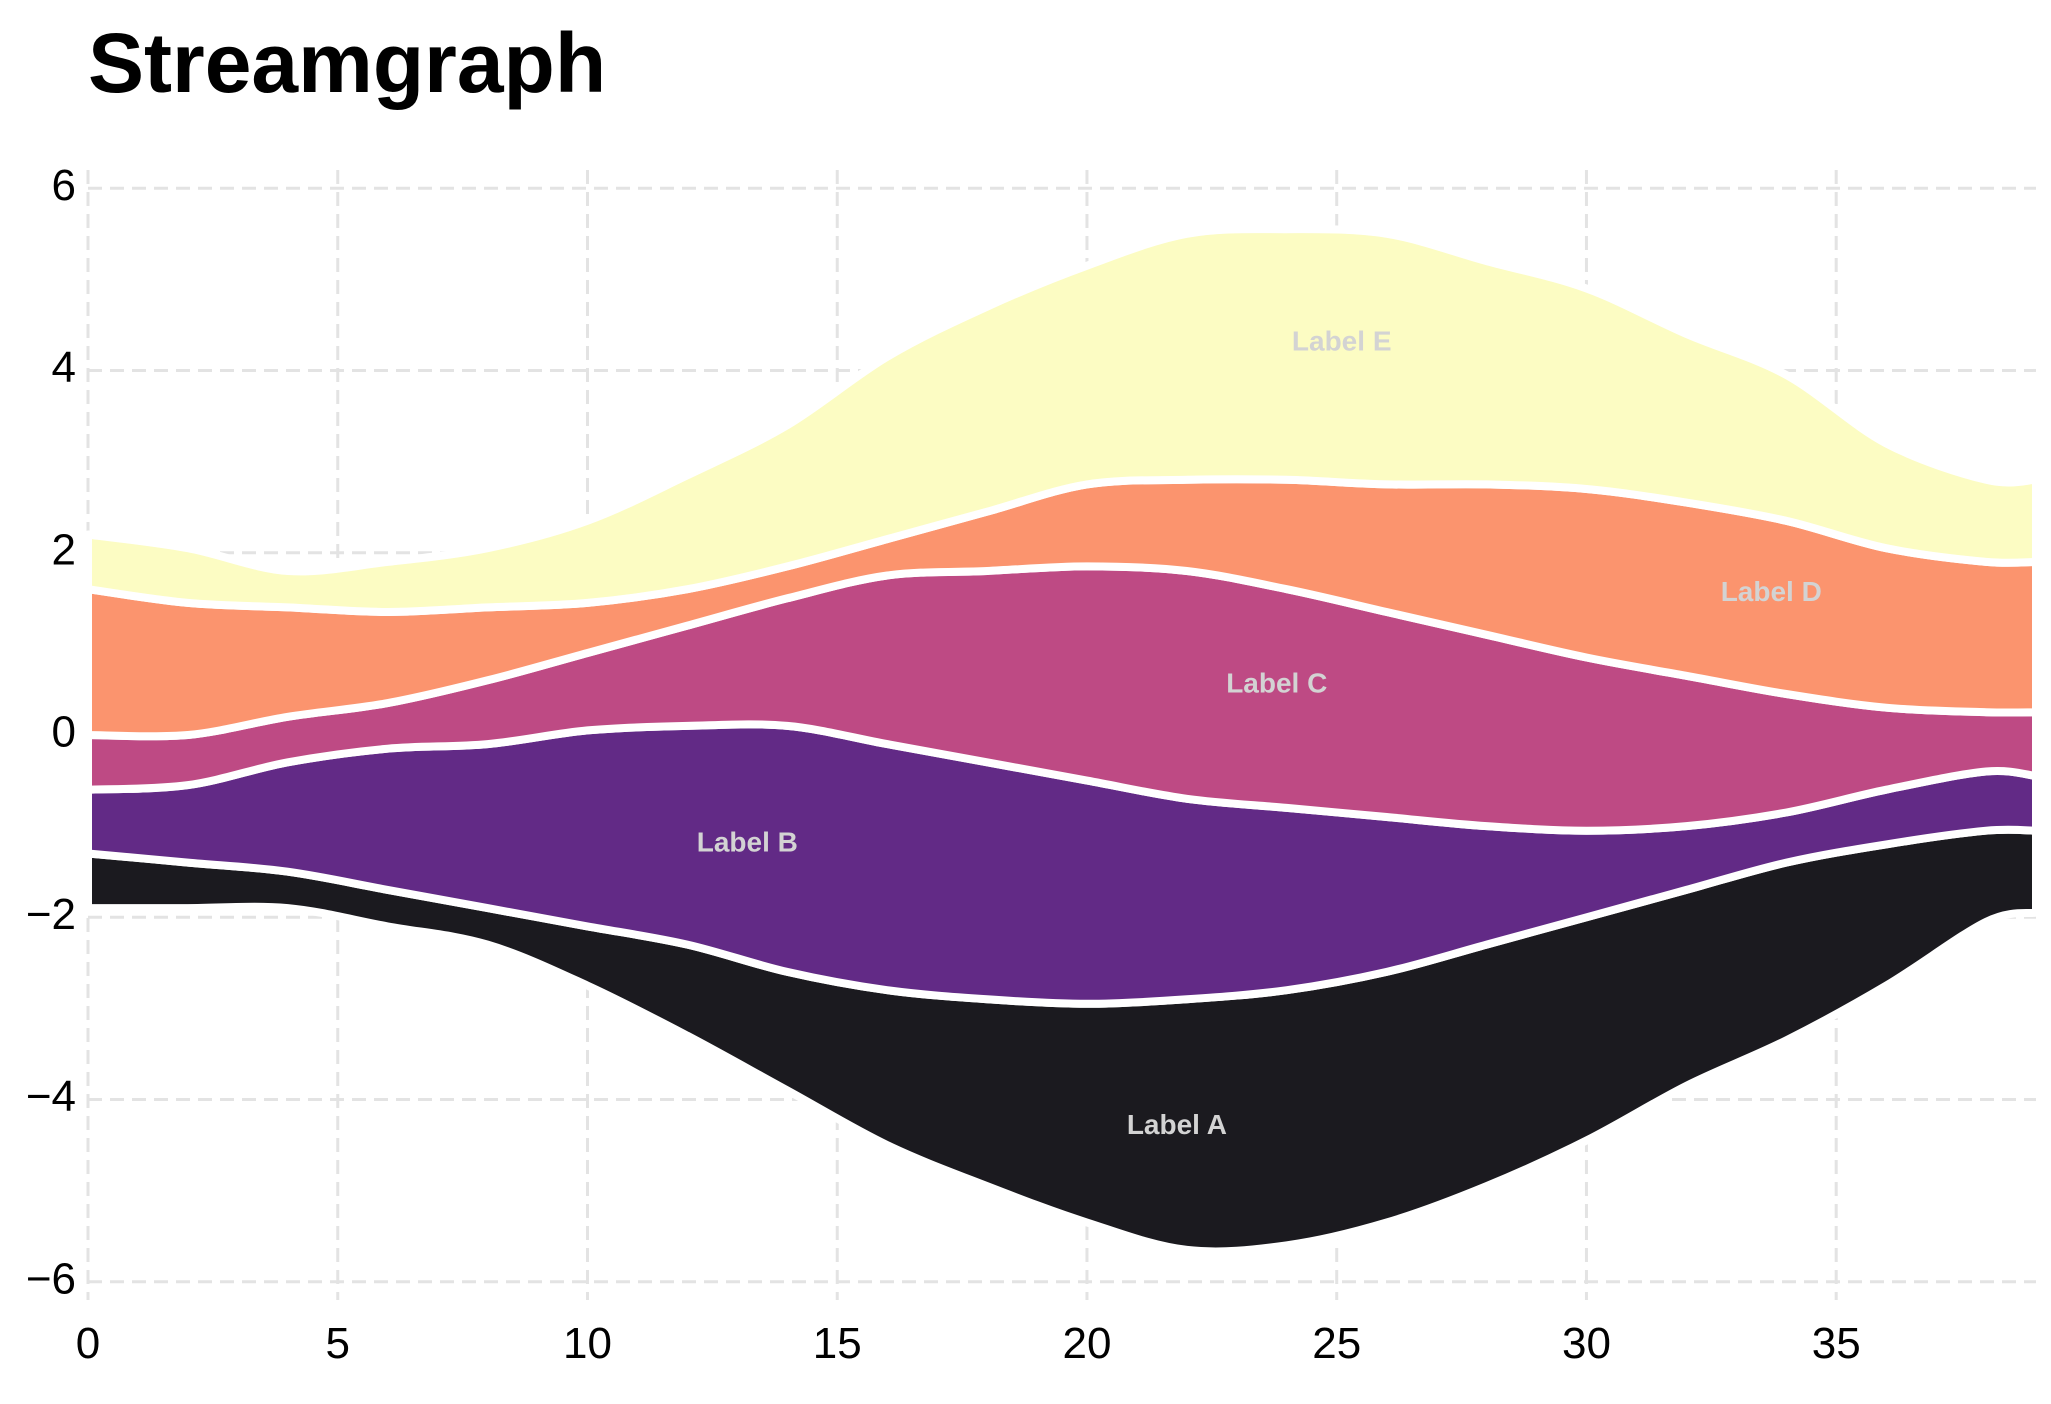  I want to click on y-tick-label-4: 2, so click(64, 549).